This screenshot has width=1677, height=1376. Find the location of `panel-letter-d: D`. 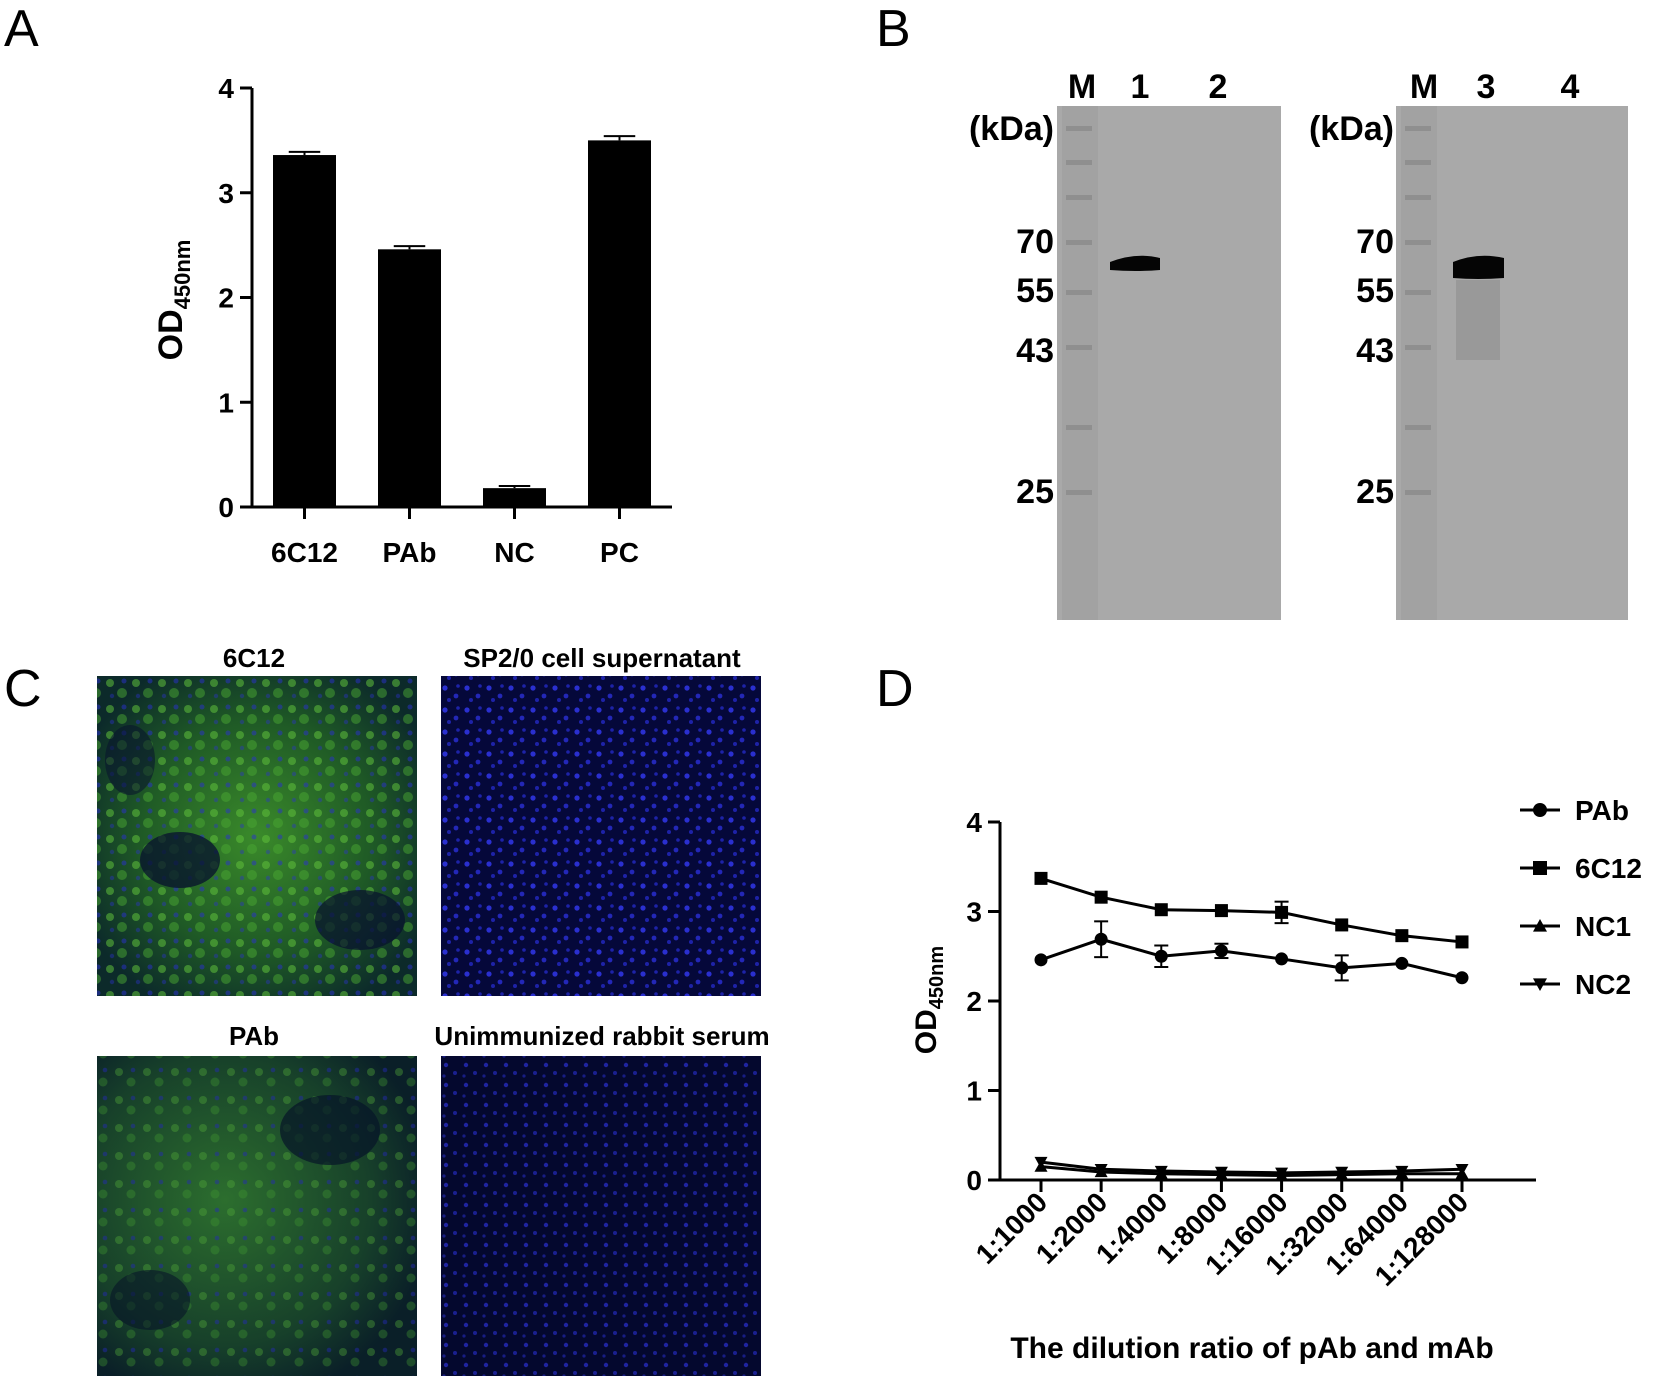

panel-letter-d: D is located at coordinates (895, 689).